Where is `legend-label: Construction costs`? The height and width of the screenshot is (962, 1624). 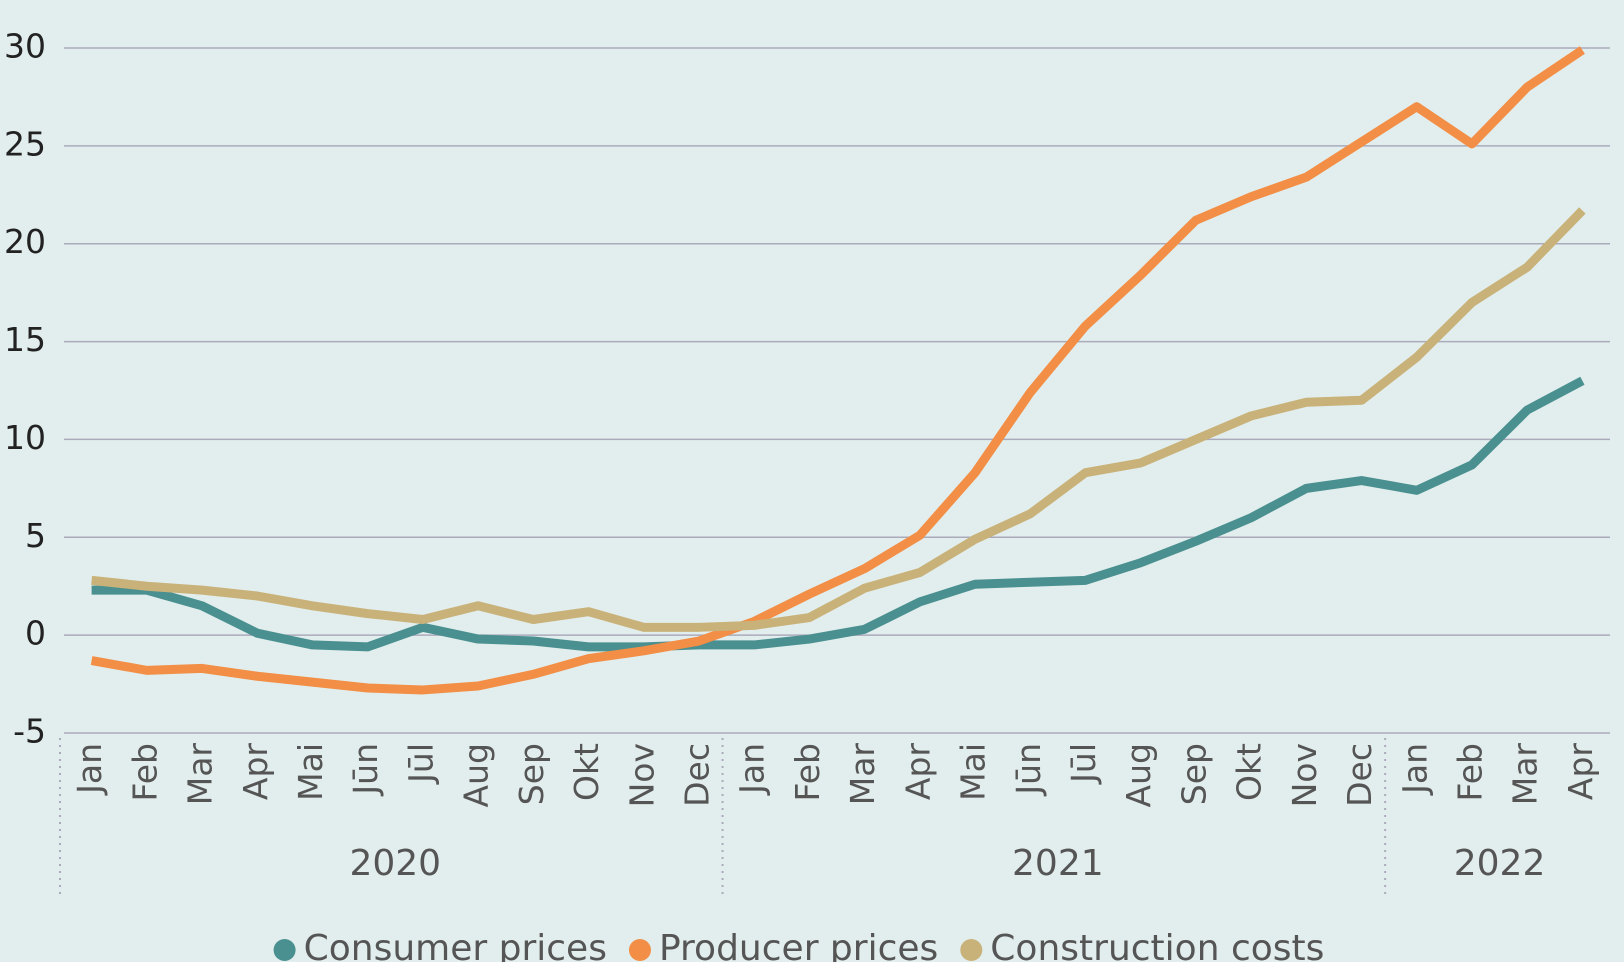
legend-label: Construction costs is located at coordinates (1157, 945).